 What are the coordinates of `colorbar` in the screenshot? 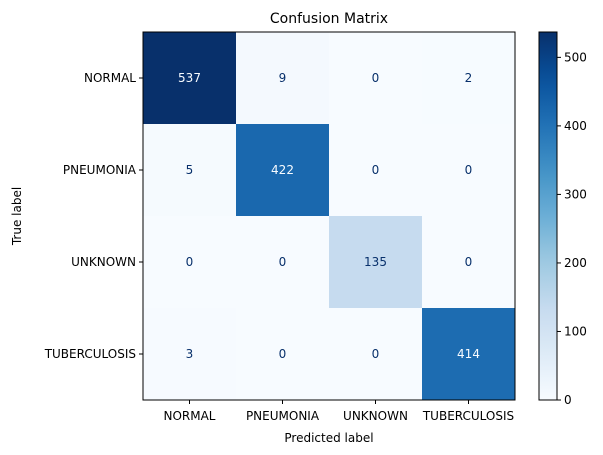 It's located at (548, 216).